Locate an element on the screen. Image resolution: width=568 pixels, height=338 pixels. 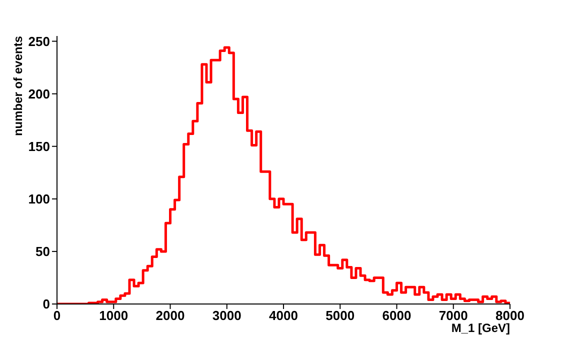
y-tick-label: 0 is located at coordinates (46, 304).